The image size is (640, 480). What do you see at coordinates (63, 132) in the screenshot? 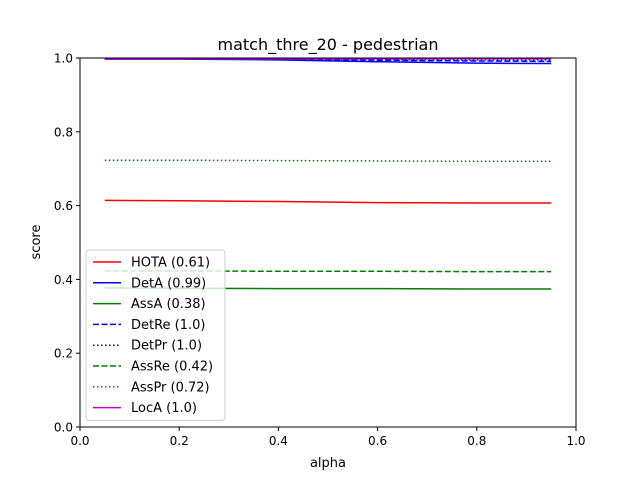
I see `y-tick-label: 0.8` at bounding box center [63, 132].